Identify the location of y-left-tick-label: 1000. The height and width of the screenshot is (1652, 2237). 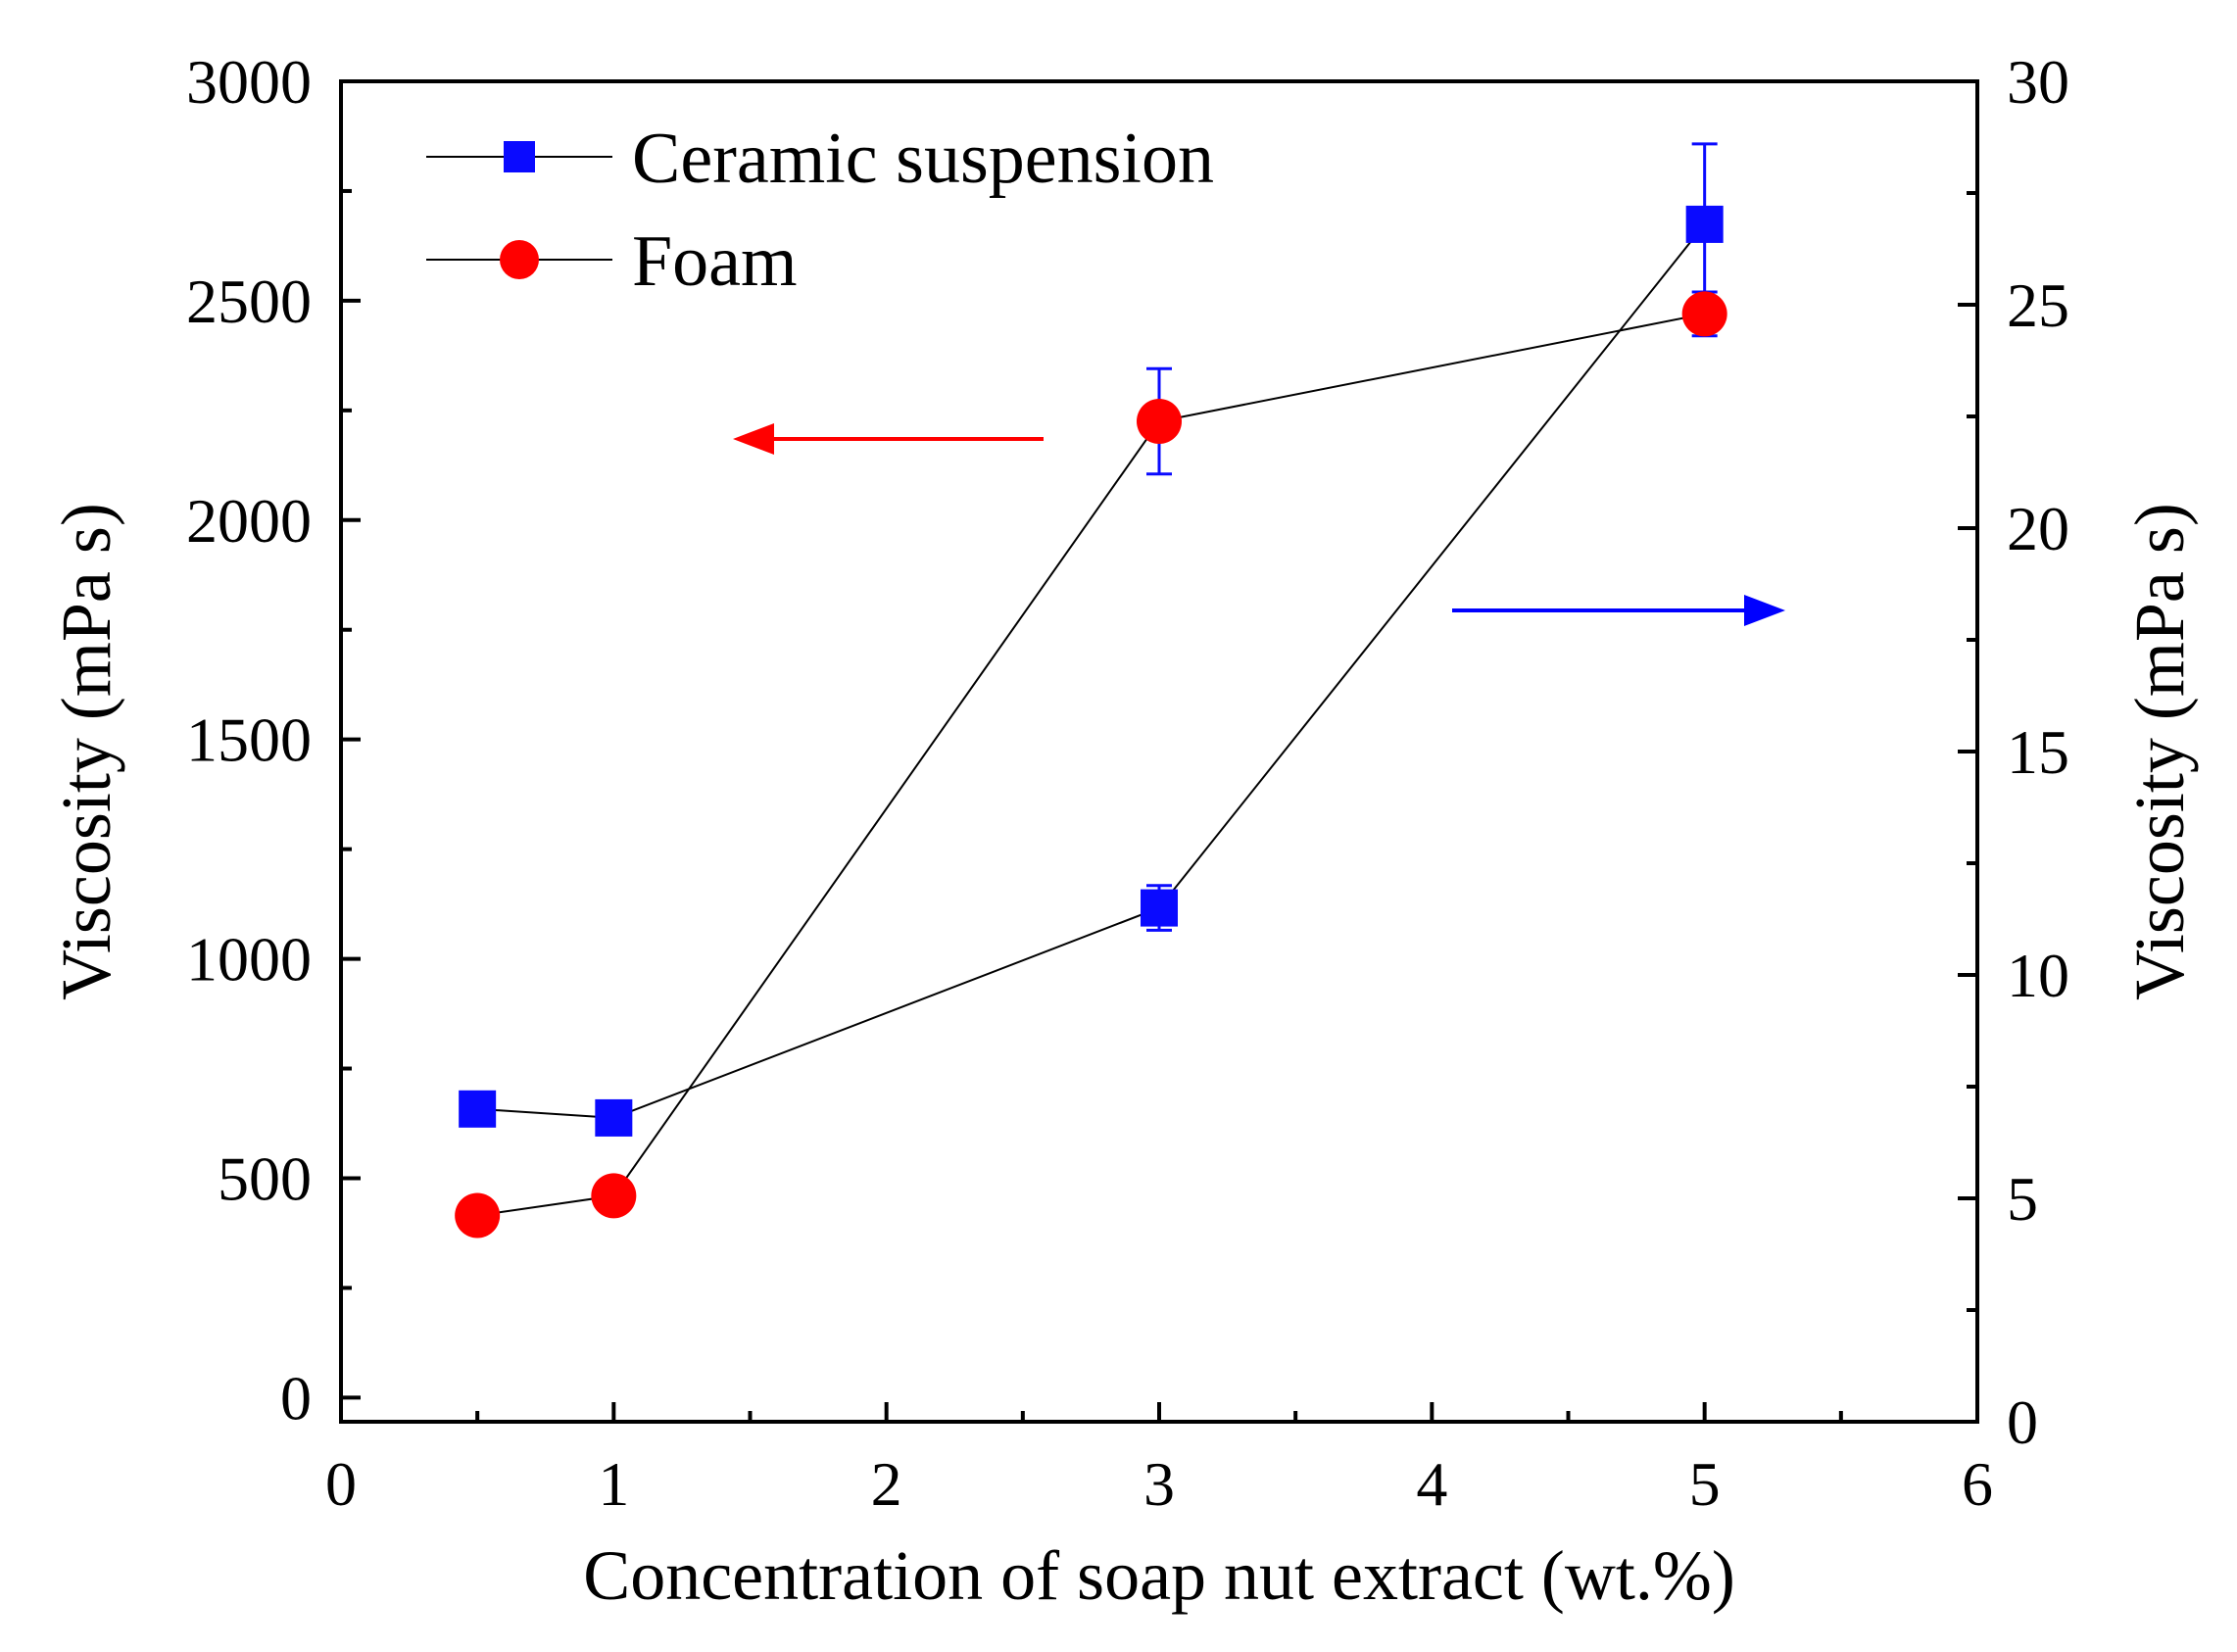
(249, 960).